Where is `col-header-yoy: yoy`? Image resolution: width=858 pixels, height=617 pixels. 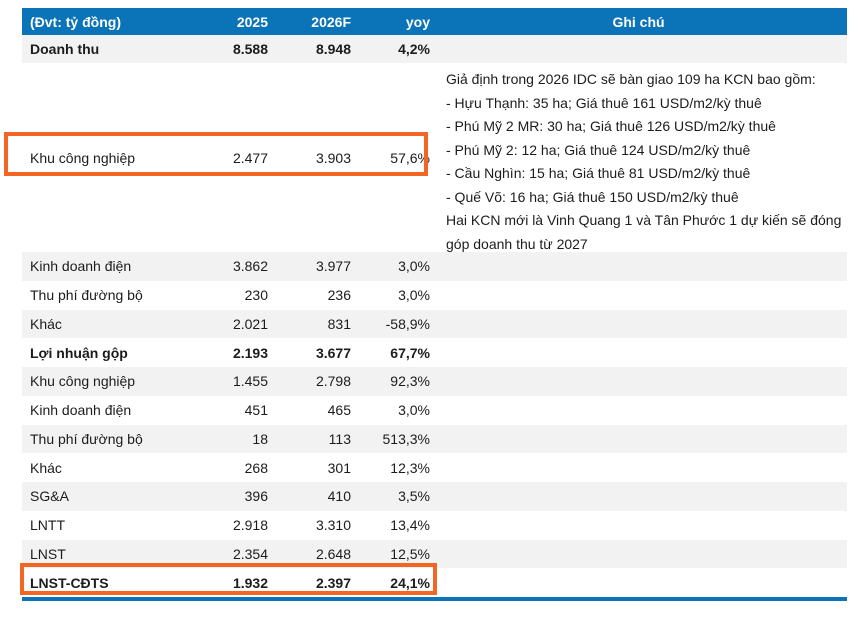 col-header-yoy: yoy is located at coordinates (417, 21).